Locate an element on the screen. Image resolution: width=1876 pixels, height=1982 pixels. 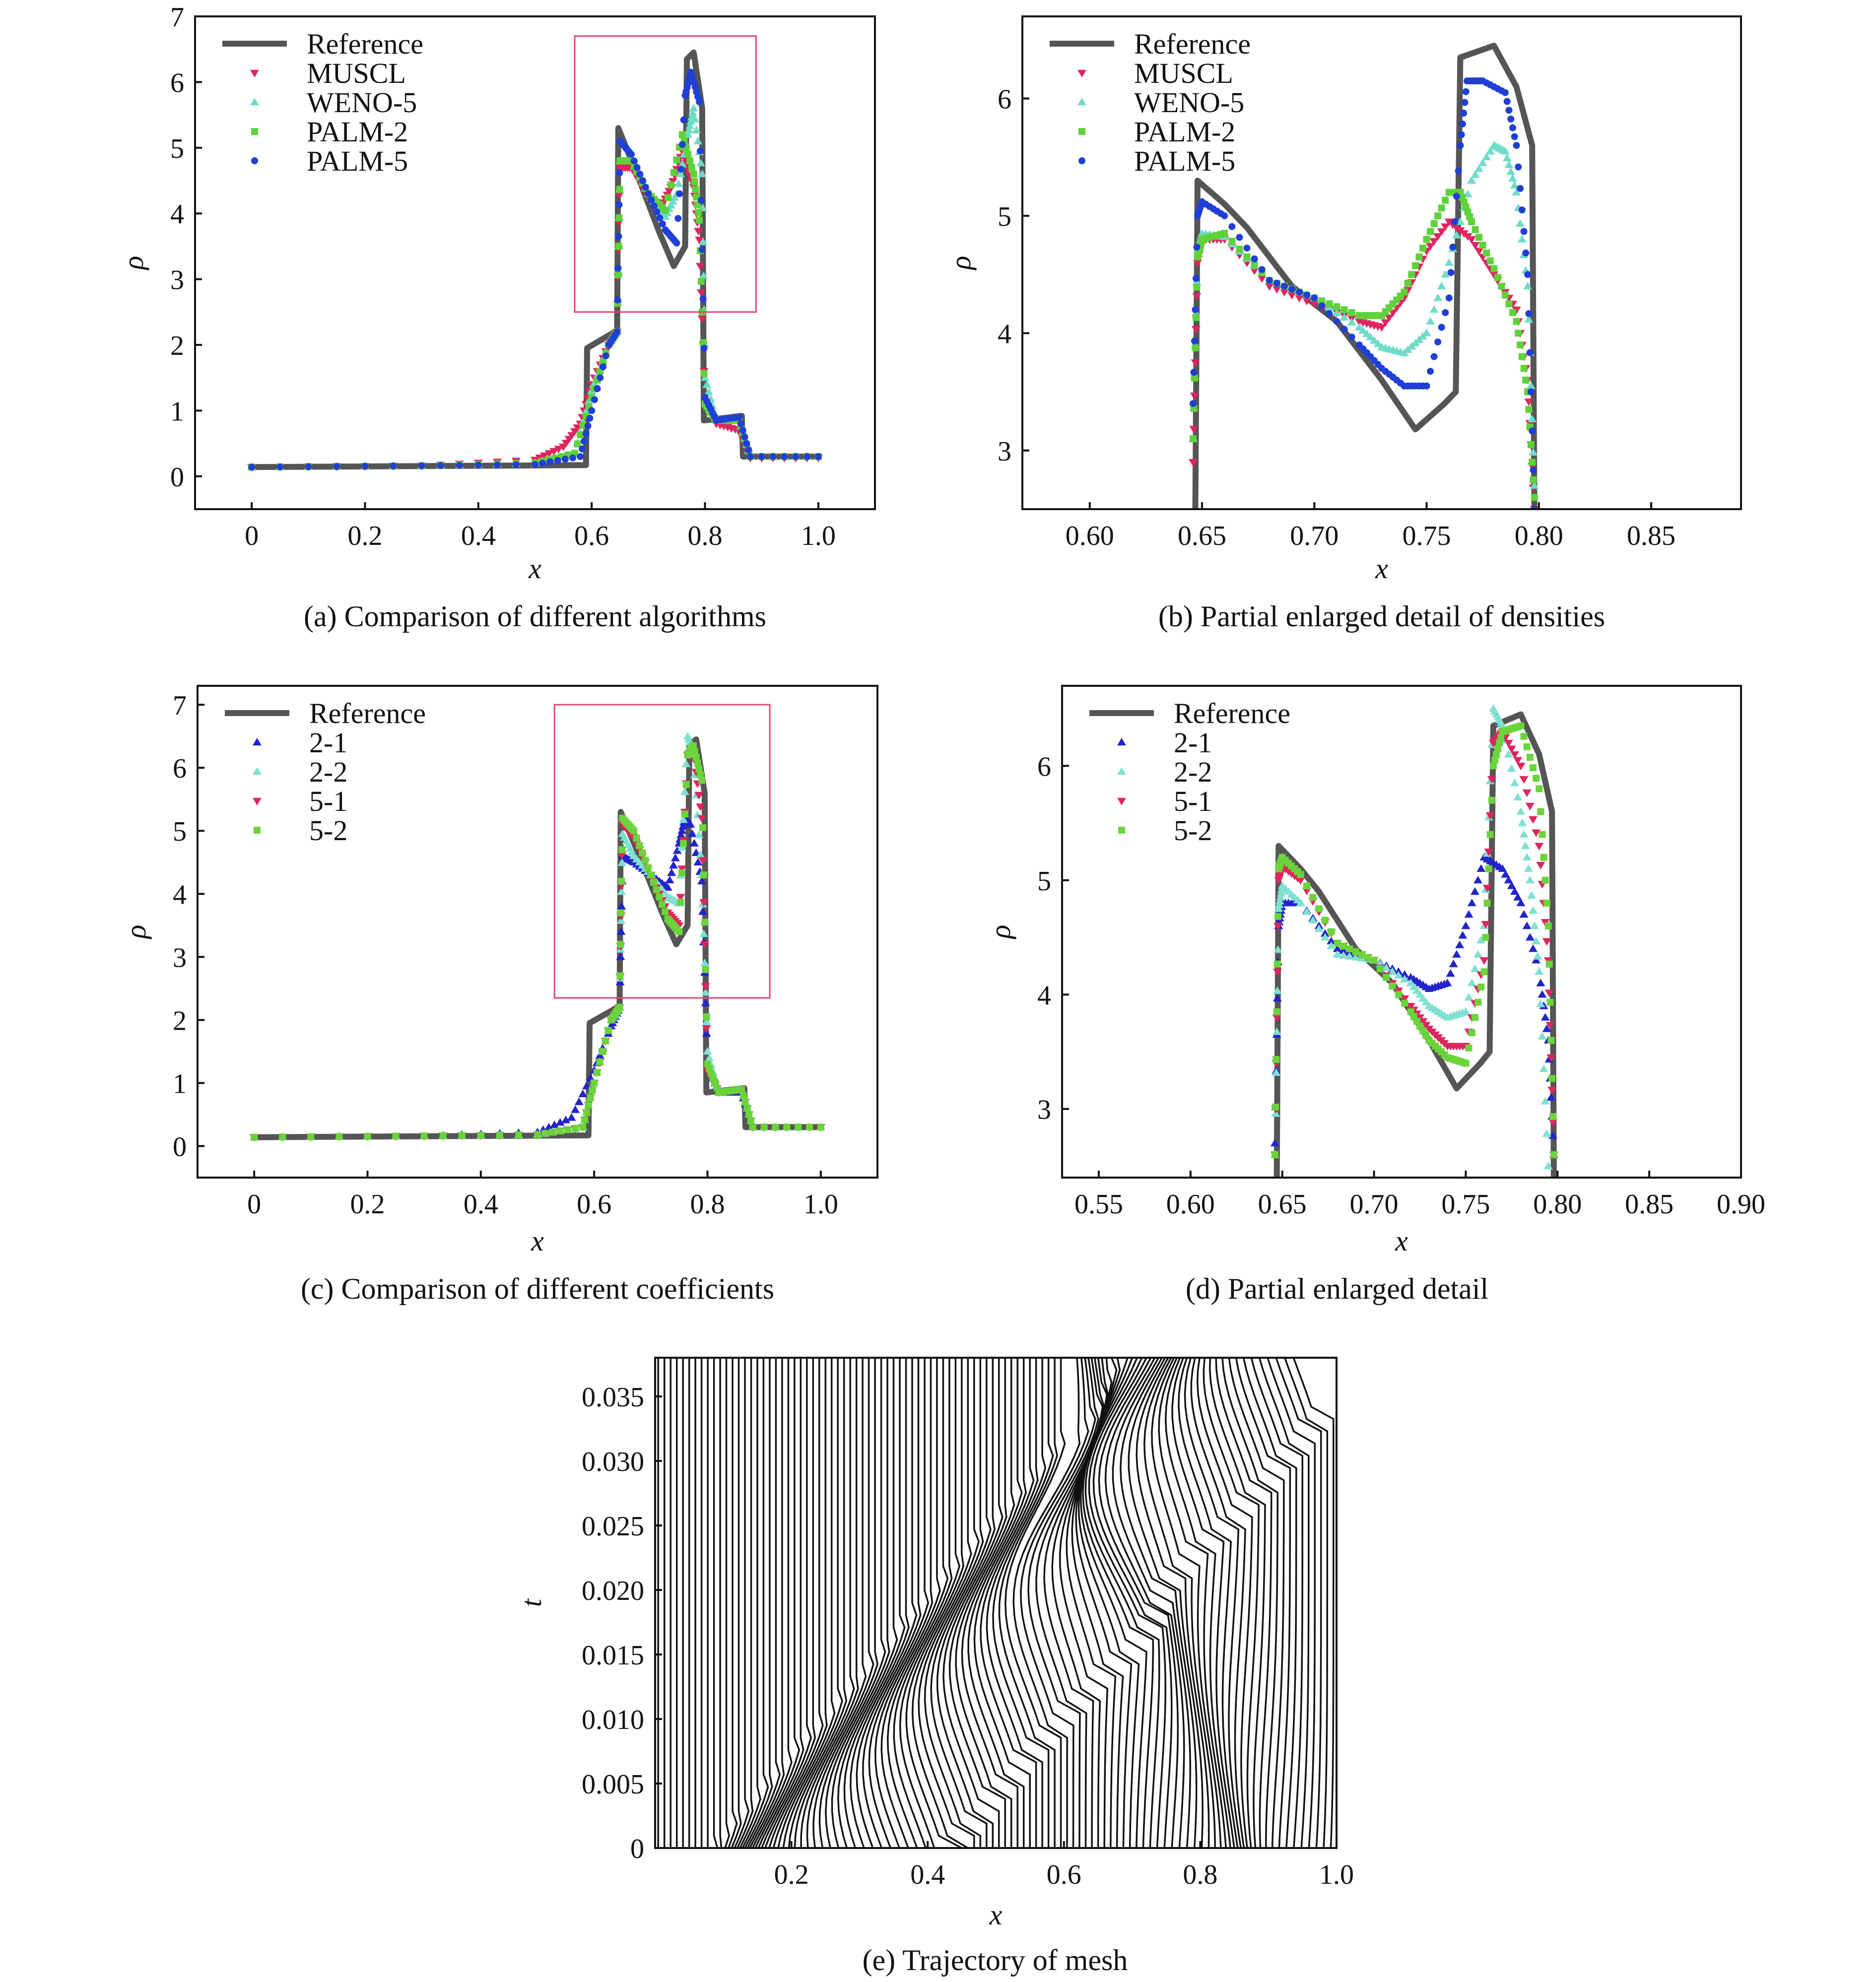
axes-frame is located at coordinates (537, 932).